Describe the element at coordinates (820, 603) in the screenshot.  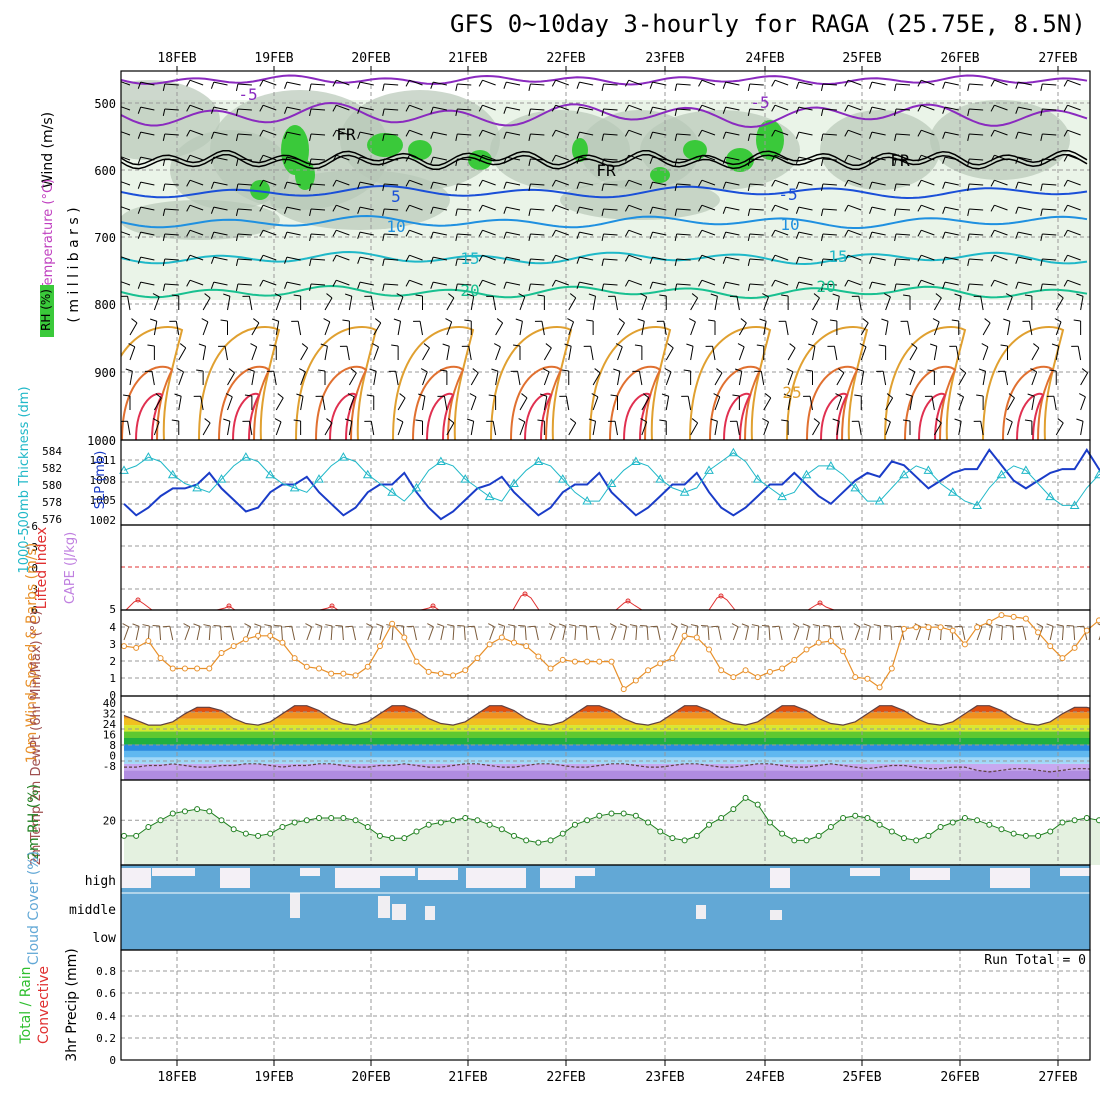
I see `li-point` at that location.